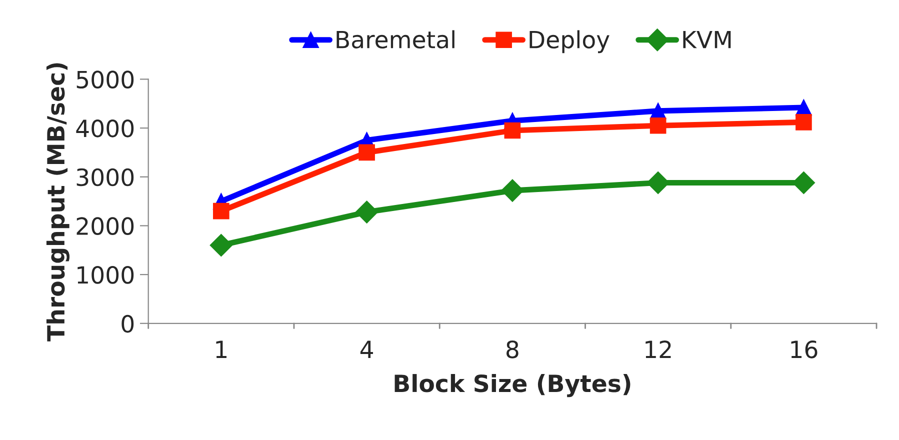  Describe the element at coordinates (570, 42) in the screenshot. I see `legend-label: Deploy` at that location.